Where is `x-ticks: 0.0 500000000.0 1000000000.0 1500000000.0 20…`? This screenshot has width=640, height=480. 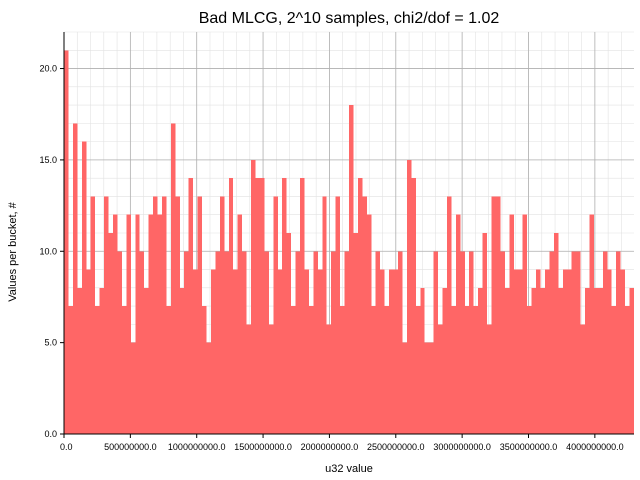 x-ticks: 0.0 500000000.0 1000000000.0 1500000000.0 20… is located at coordinates (342, 443).